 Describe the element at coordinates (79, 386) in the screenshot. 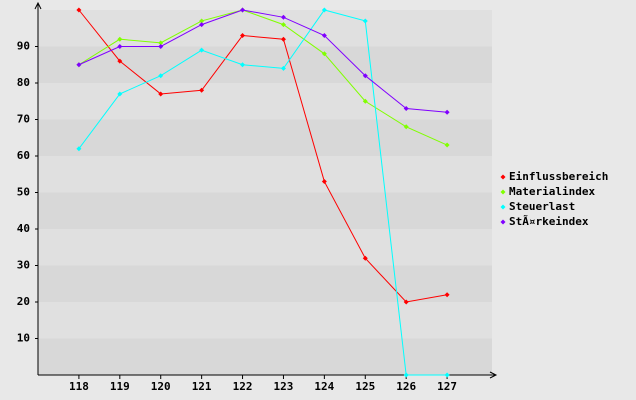

I see `x-tick-label: 118` at that location.